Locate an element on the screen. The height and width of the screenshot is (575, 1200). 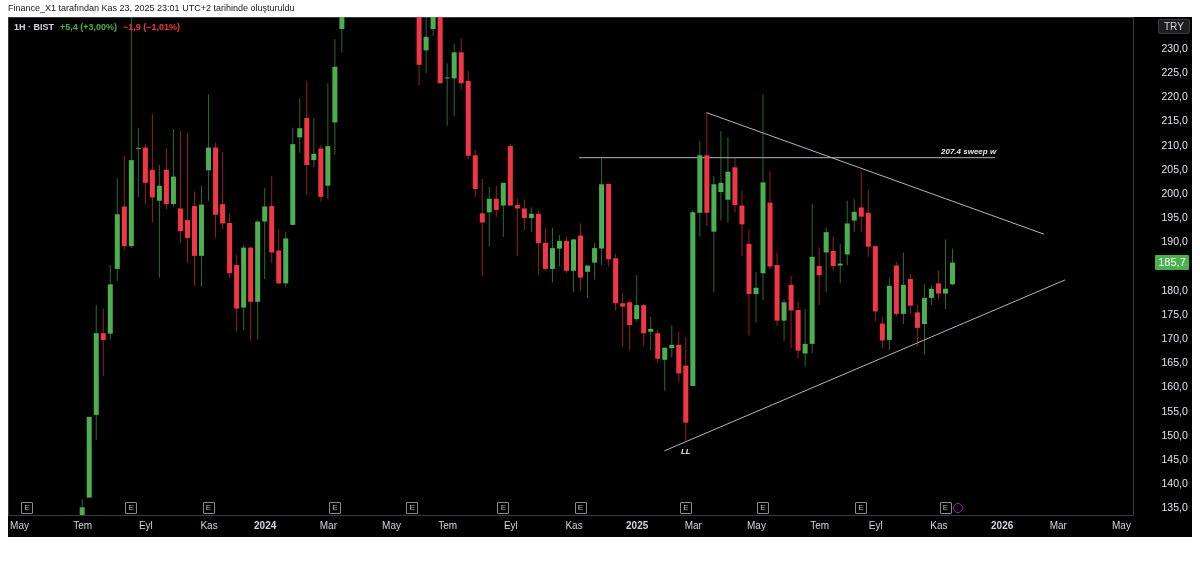
y-tick-label: 135,0 is located at coordinates (1174, 507).